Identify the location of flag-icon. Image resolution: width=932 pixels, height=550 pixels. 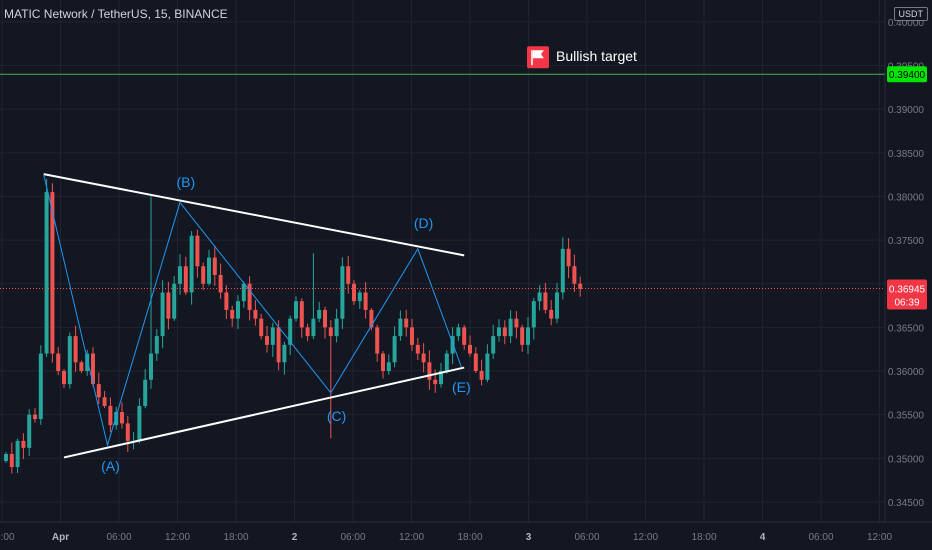
(538, 57).